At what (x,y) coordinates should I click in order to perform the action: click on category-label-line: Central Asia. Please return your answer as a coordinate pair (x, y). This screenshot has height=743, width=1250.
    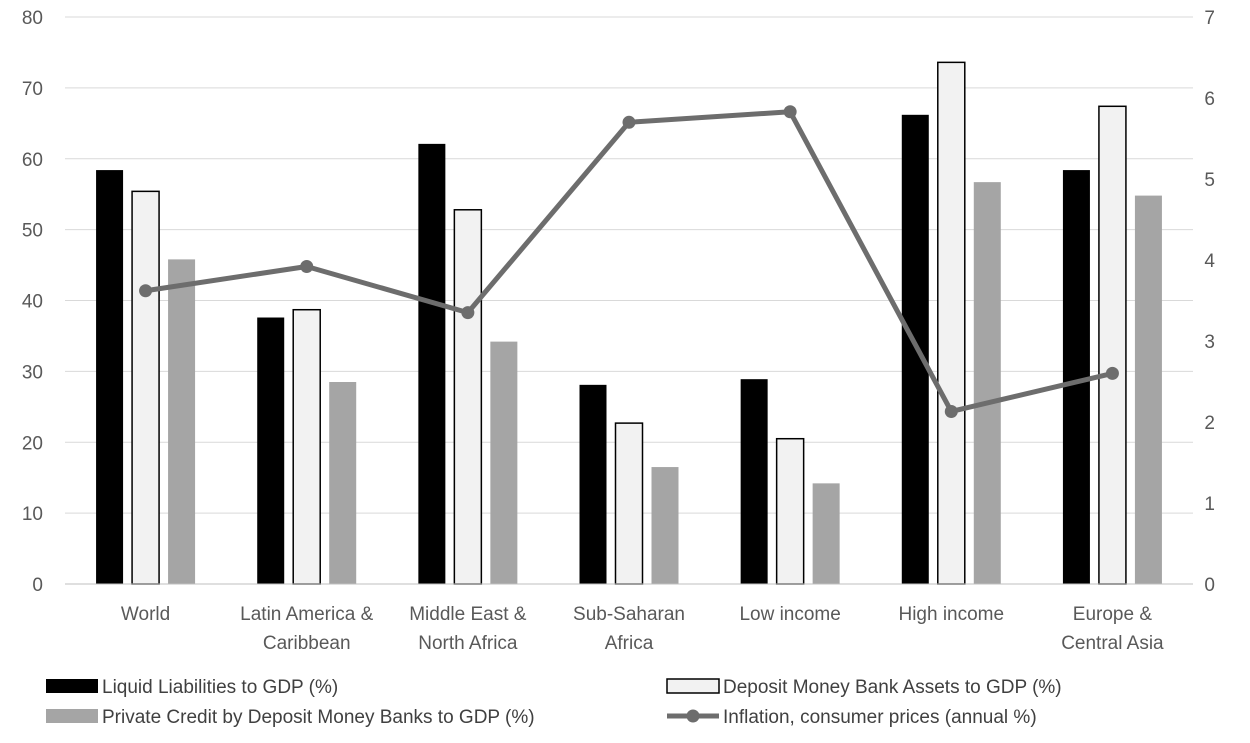
    Looking at the image, I should click on (1112, 643).